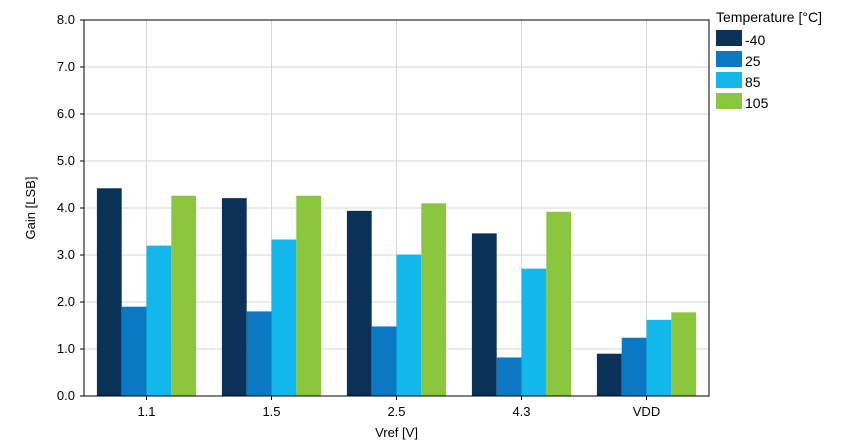  What do you see at coordinates (521, 411) in the screenshot?
I see `x-tick-label: 4.3` at bounding box center [521, 411].